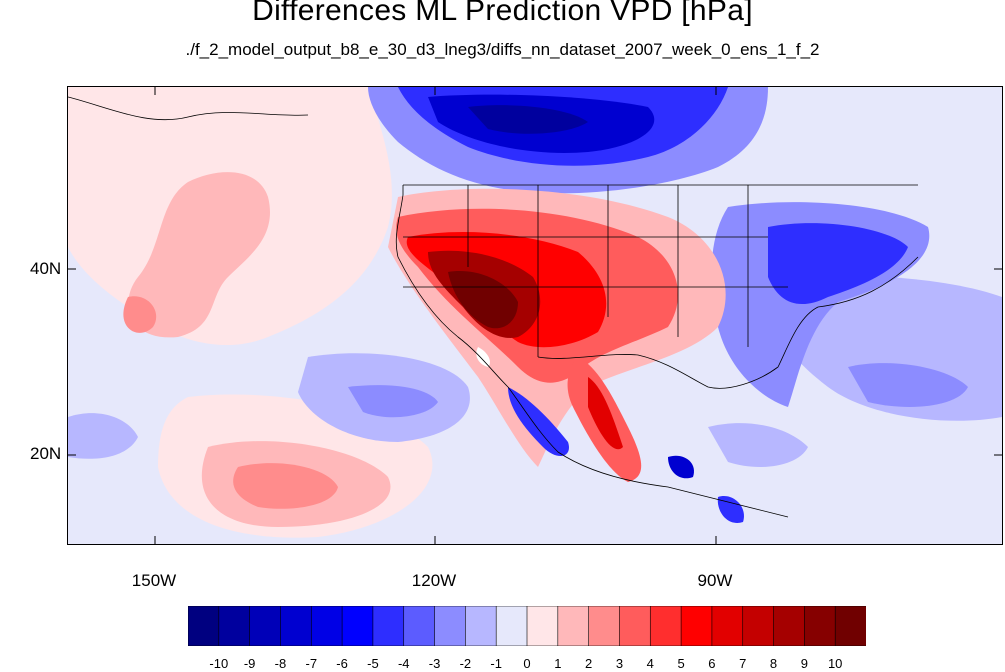 The image size is (1005, 672). Describe the element at coordinates (589, 663) in the screenshot. I see `colorbar-tick-label: 2` at that location.